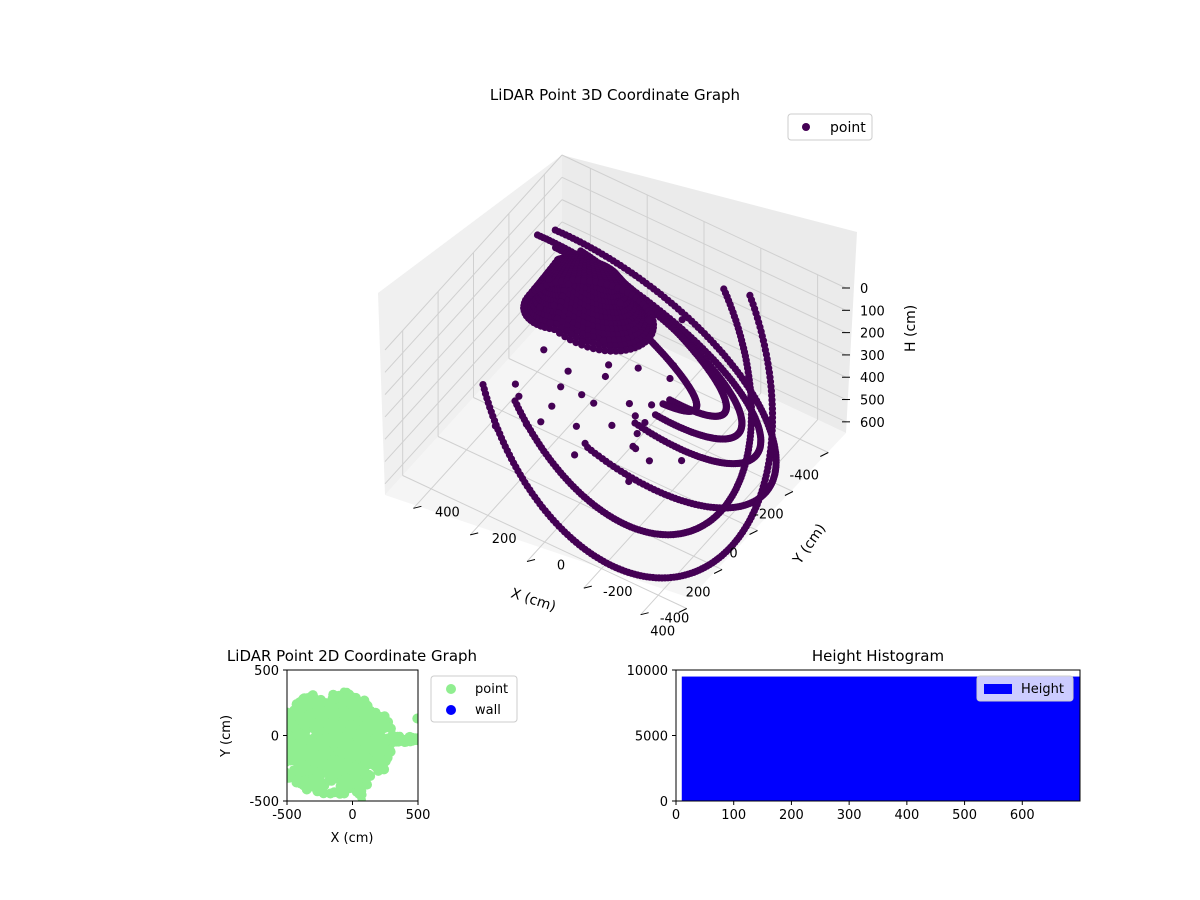 This screenshot has height=900, width=1200. I want to click on hist-legend-box, so click(1025, 688).